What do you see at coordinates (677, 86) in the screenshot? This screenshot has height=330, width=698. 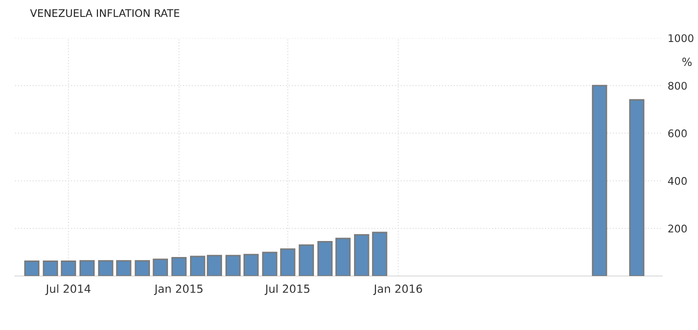 I see `y-tick-label: 800` at bounding box center [677, 86].